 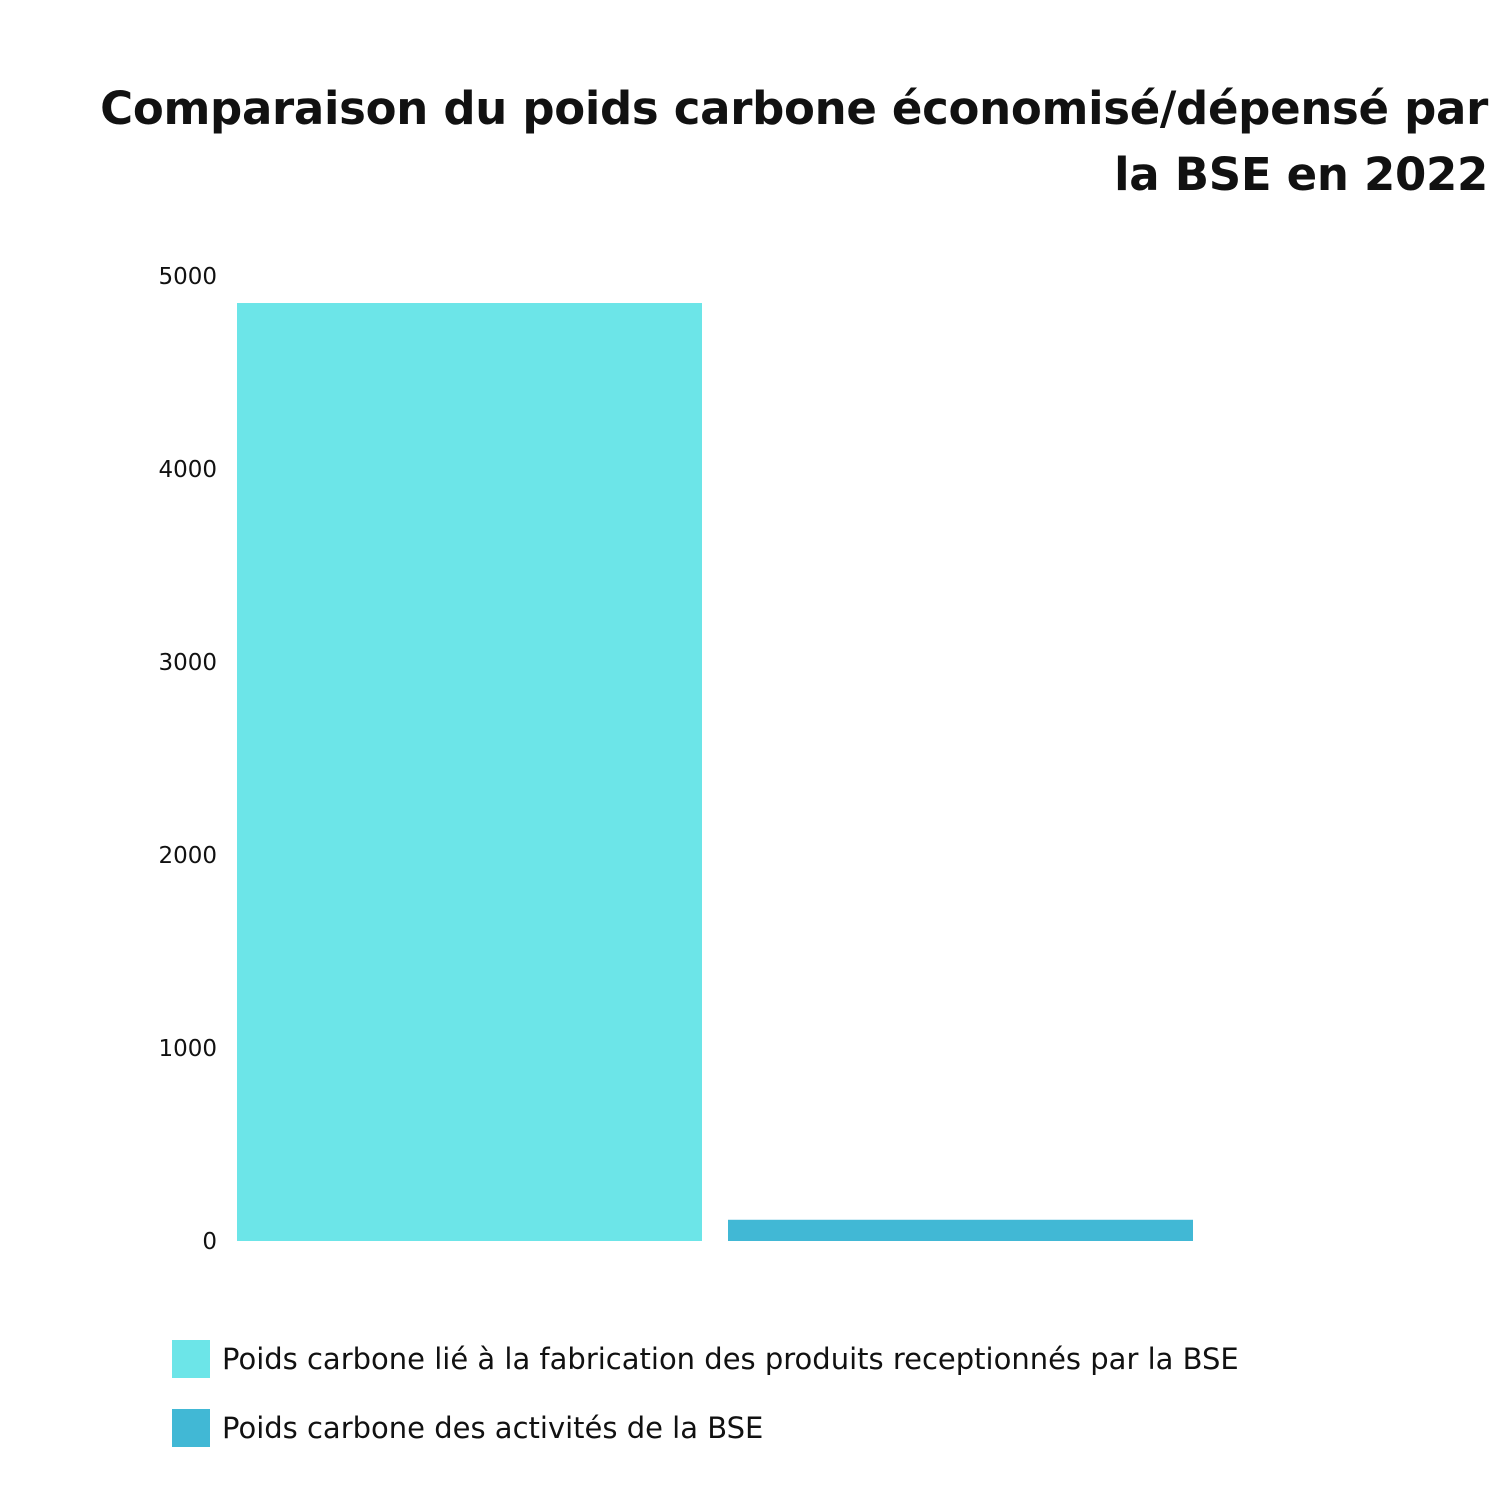 What do you see at coordinates (960, 1230) in the screenshot?
I see `bar-activites` at bounding box center [960, 1230].